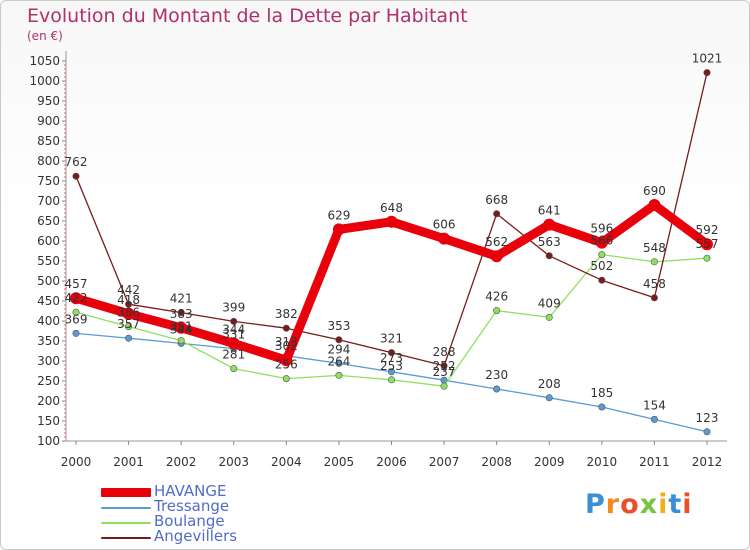  I want to click on data-label-tressange: 252, so click(444, 366).